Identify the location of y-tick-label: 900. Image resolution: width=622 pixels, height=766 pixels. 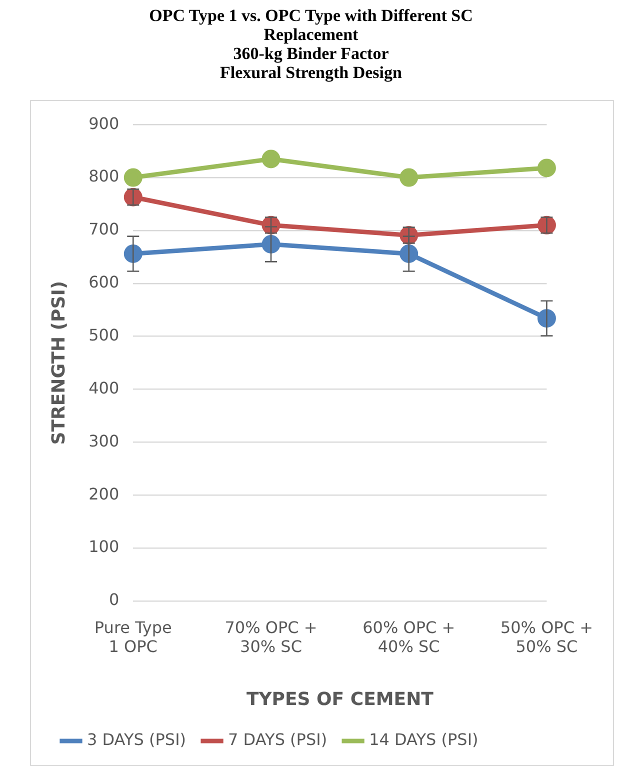
(104, 123).